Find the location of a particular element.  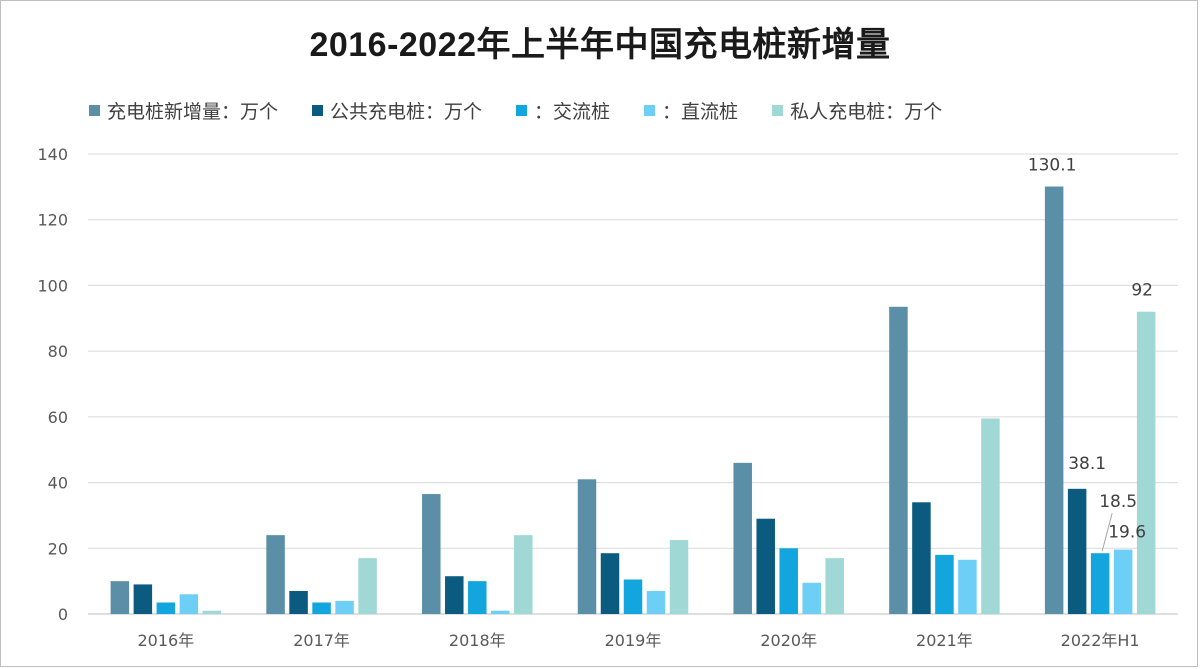

legend-item-4: 私人充电桩：万个 is located at coordinates (857, 110).